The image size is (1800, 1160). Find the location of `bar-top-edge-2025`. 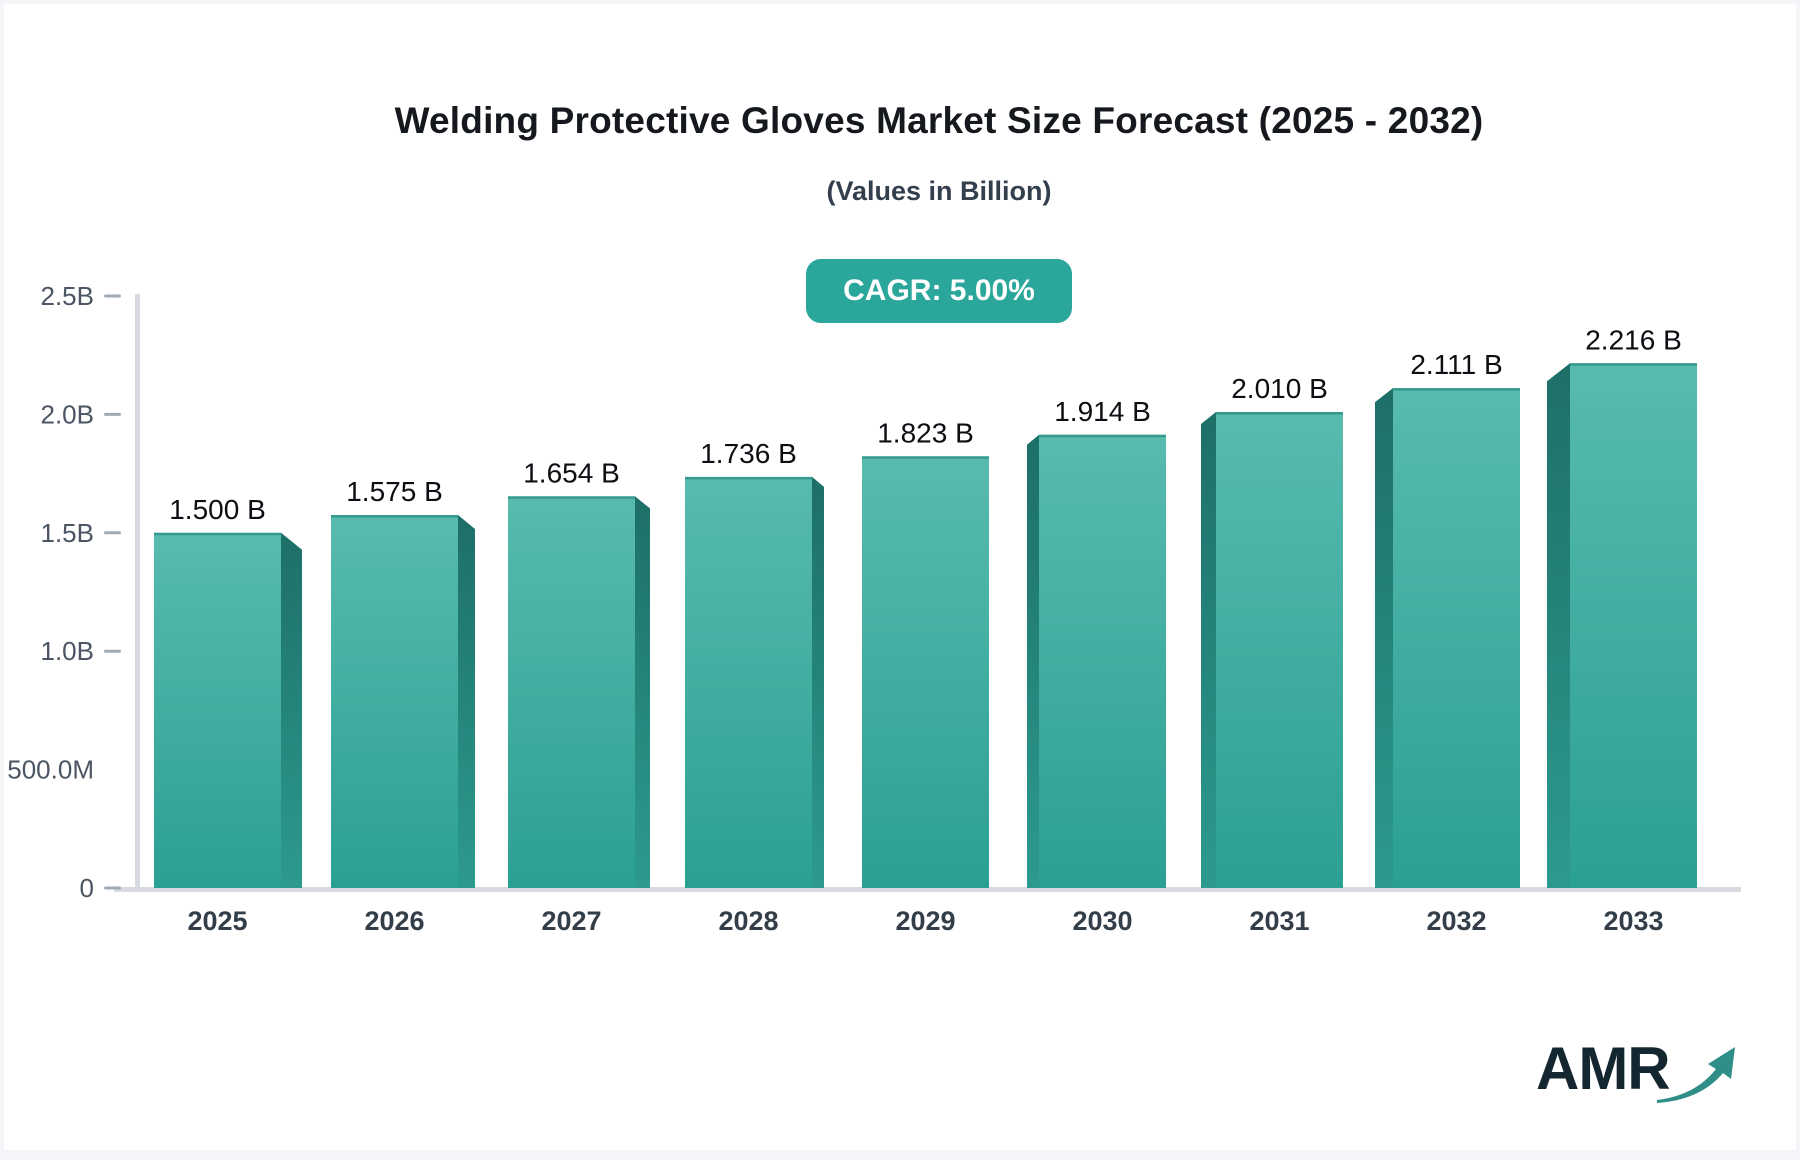

bar-top-edge-2025 is located at coordinates (217, 534).